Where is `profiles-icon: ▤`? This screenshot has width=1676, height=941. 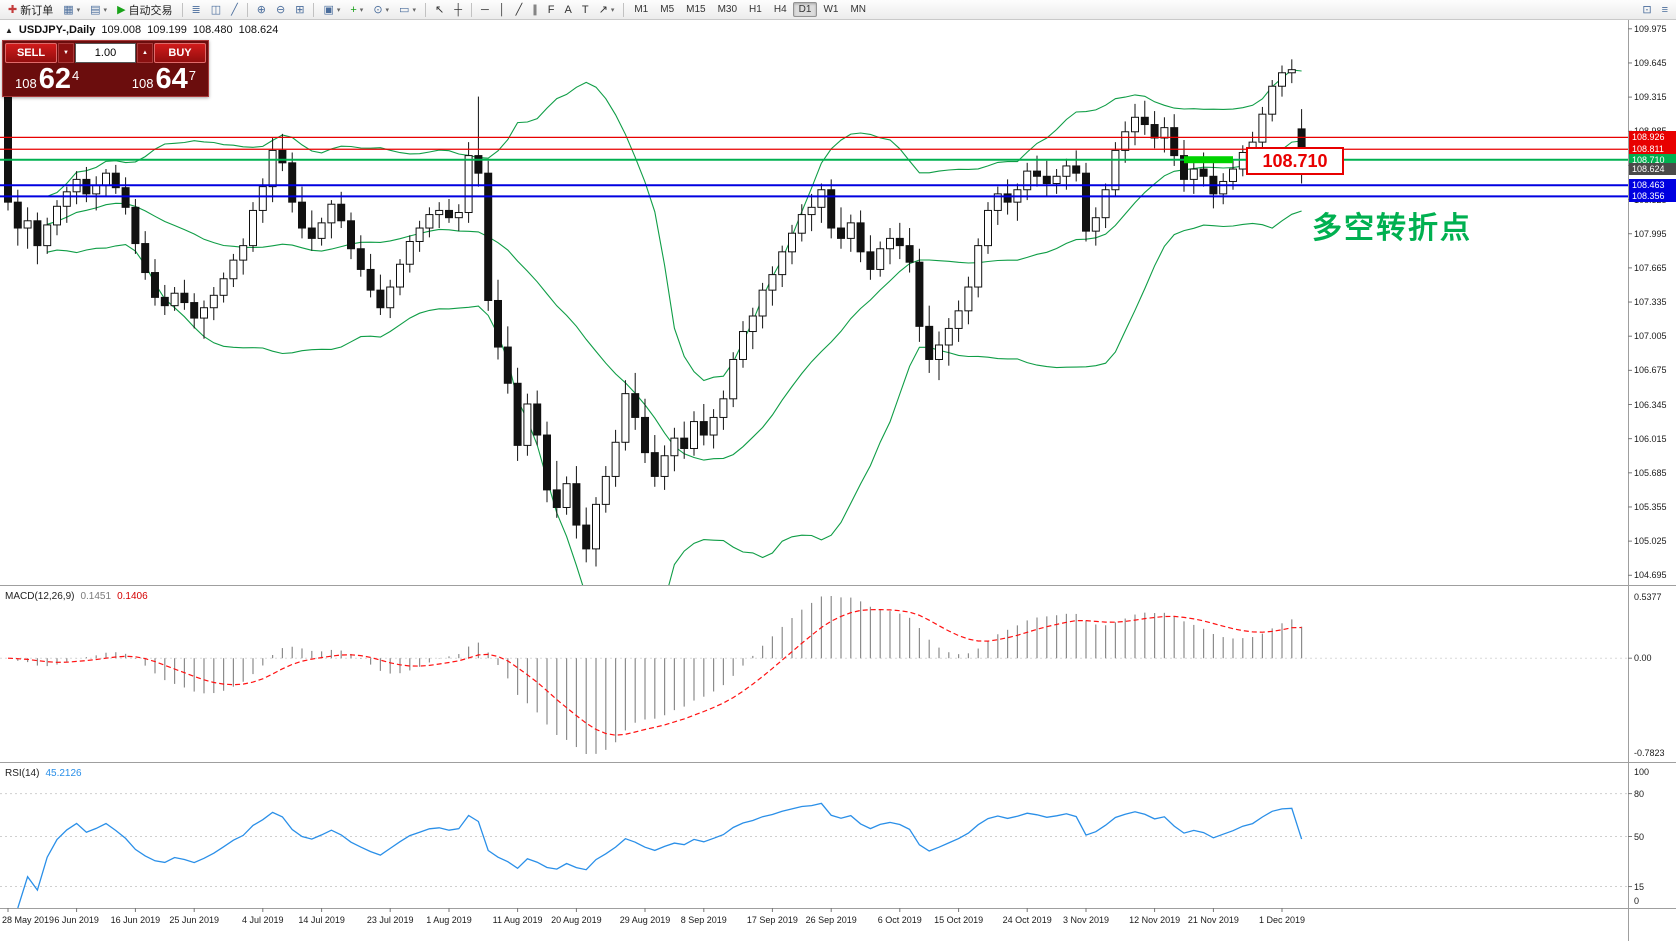 profiles-icon: ▤ is located at coordinates (95, 9).